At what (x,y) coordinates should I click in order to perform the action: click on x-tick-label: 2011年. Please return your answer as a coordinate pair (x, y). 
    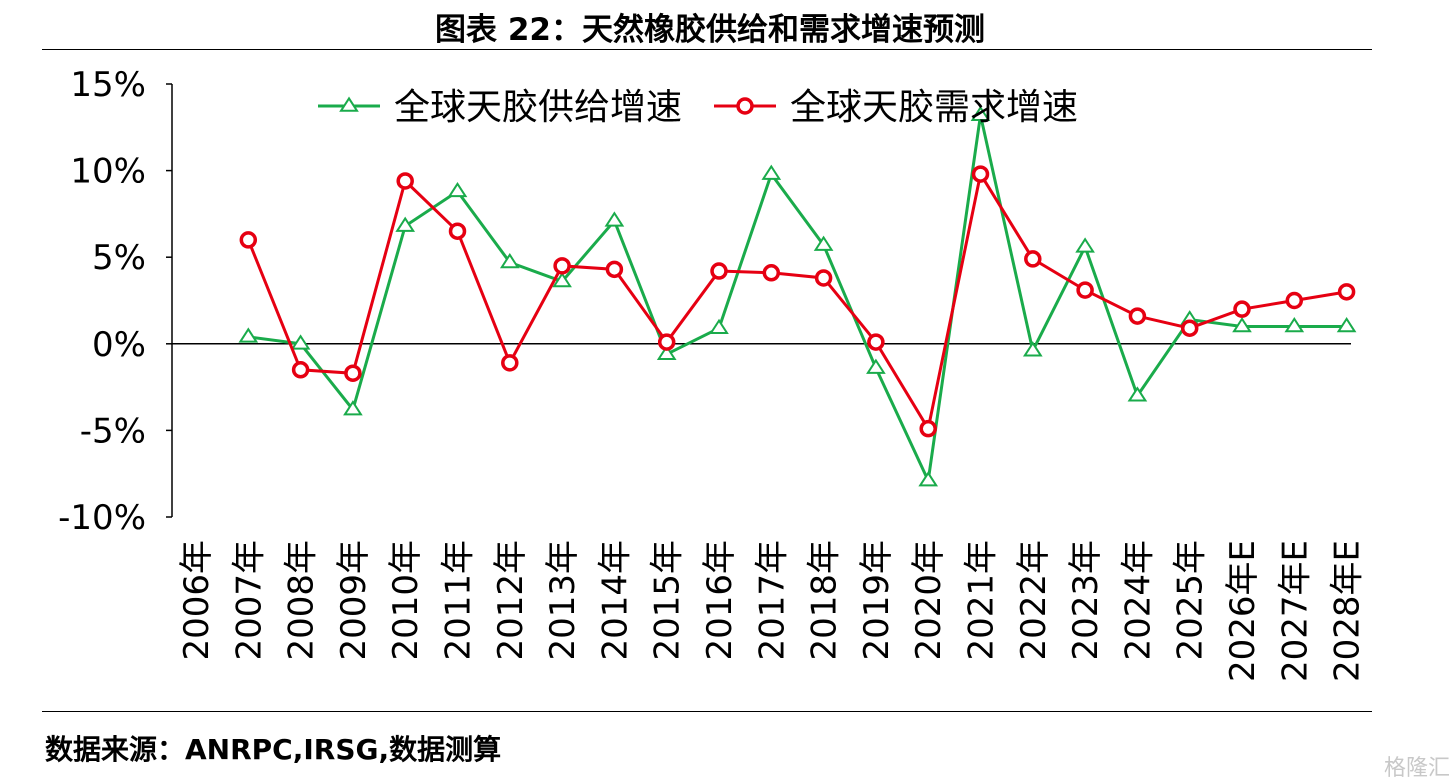
    Looking at the image, I should click on (459, 600).